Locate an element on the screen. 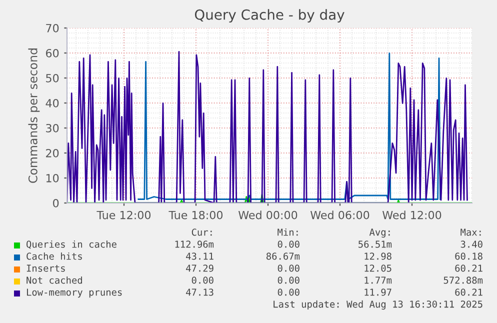 Image resolution: width=497 pixels, height=323 pixels. y-tick-label: 40 is located at coordinates (52, 103).